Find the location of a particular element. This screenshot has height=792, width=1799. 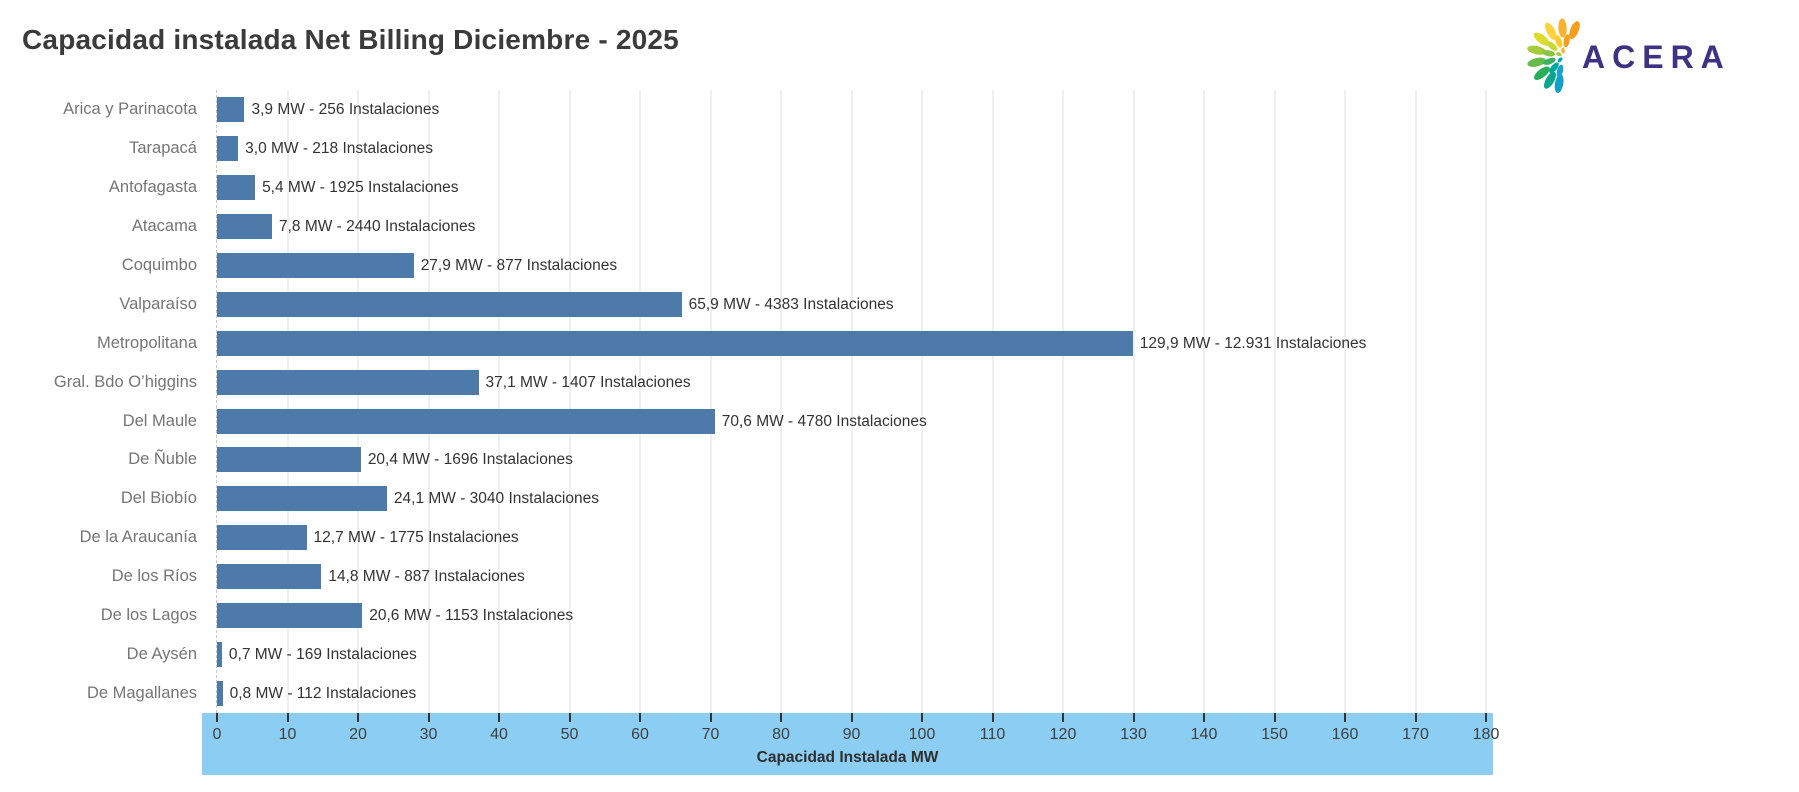

y-axis-label: Metropolitana is located at coordinates (147, 342).